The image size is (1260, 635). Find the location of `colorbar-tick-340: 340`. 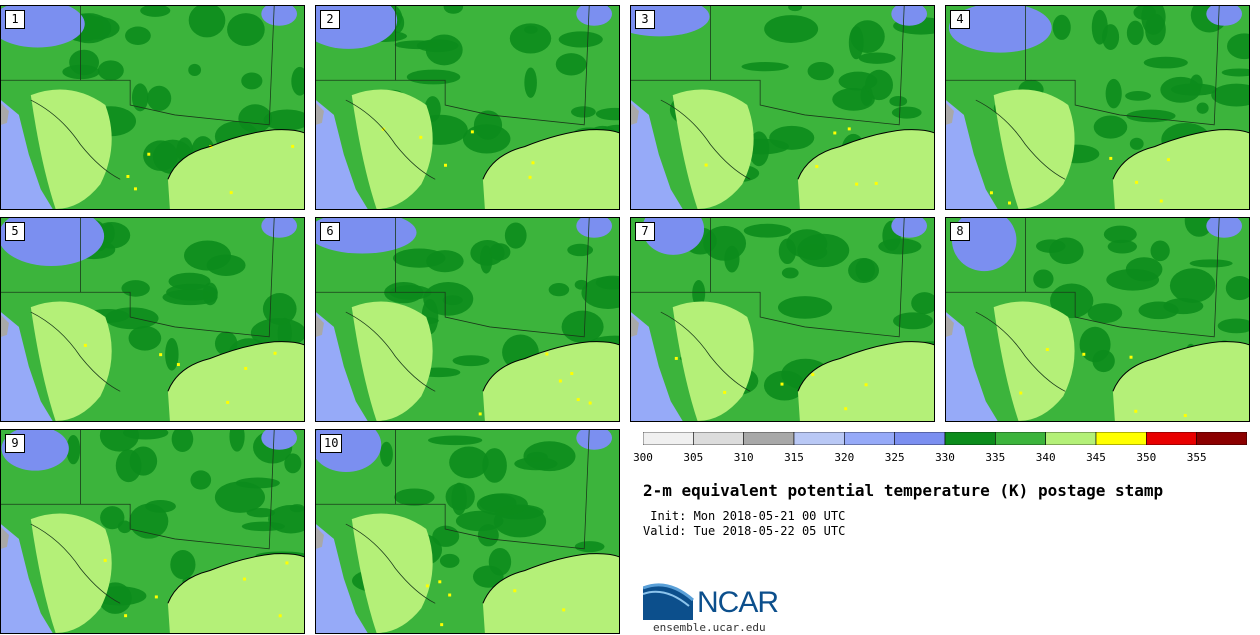

colorbar-tick-340: 340 is located at coordinates (1045, 457).